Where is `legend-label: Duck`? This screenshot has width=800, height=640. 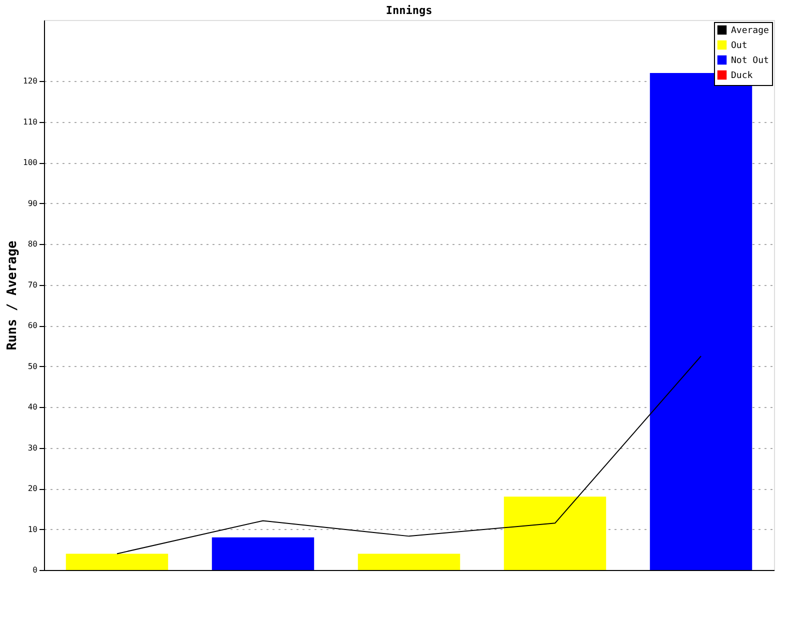
legend-label: Duck is located at coordinates (742, 76).